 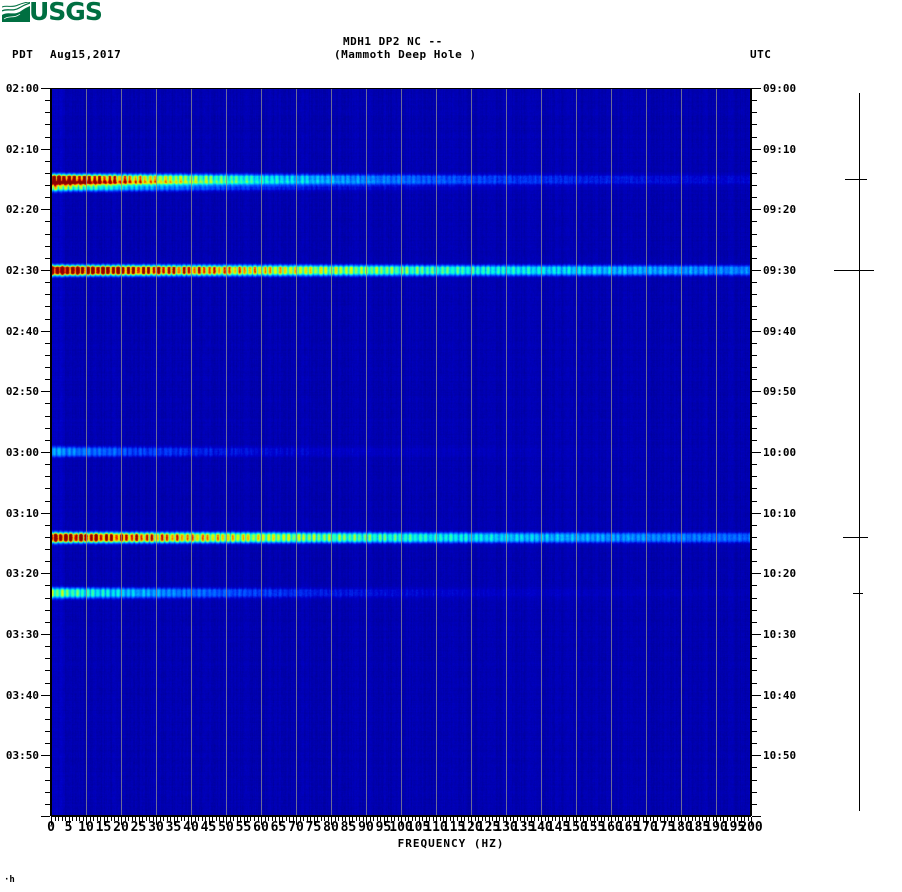 What do you see at coordinates (436, 827) in the screenshot?
I see `x-tick-label: 110` at bounding box center [436, 827].